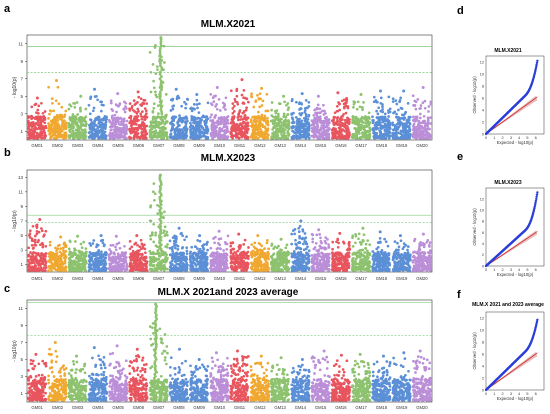 The width and height of the screenshot is (550, 414). Describe the element at coordinates (361, 116) in the screenshot. I see `chromosome-gm17` at that location.